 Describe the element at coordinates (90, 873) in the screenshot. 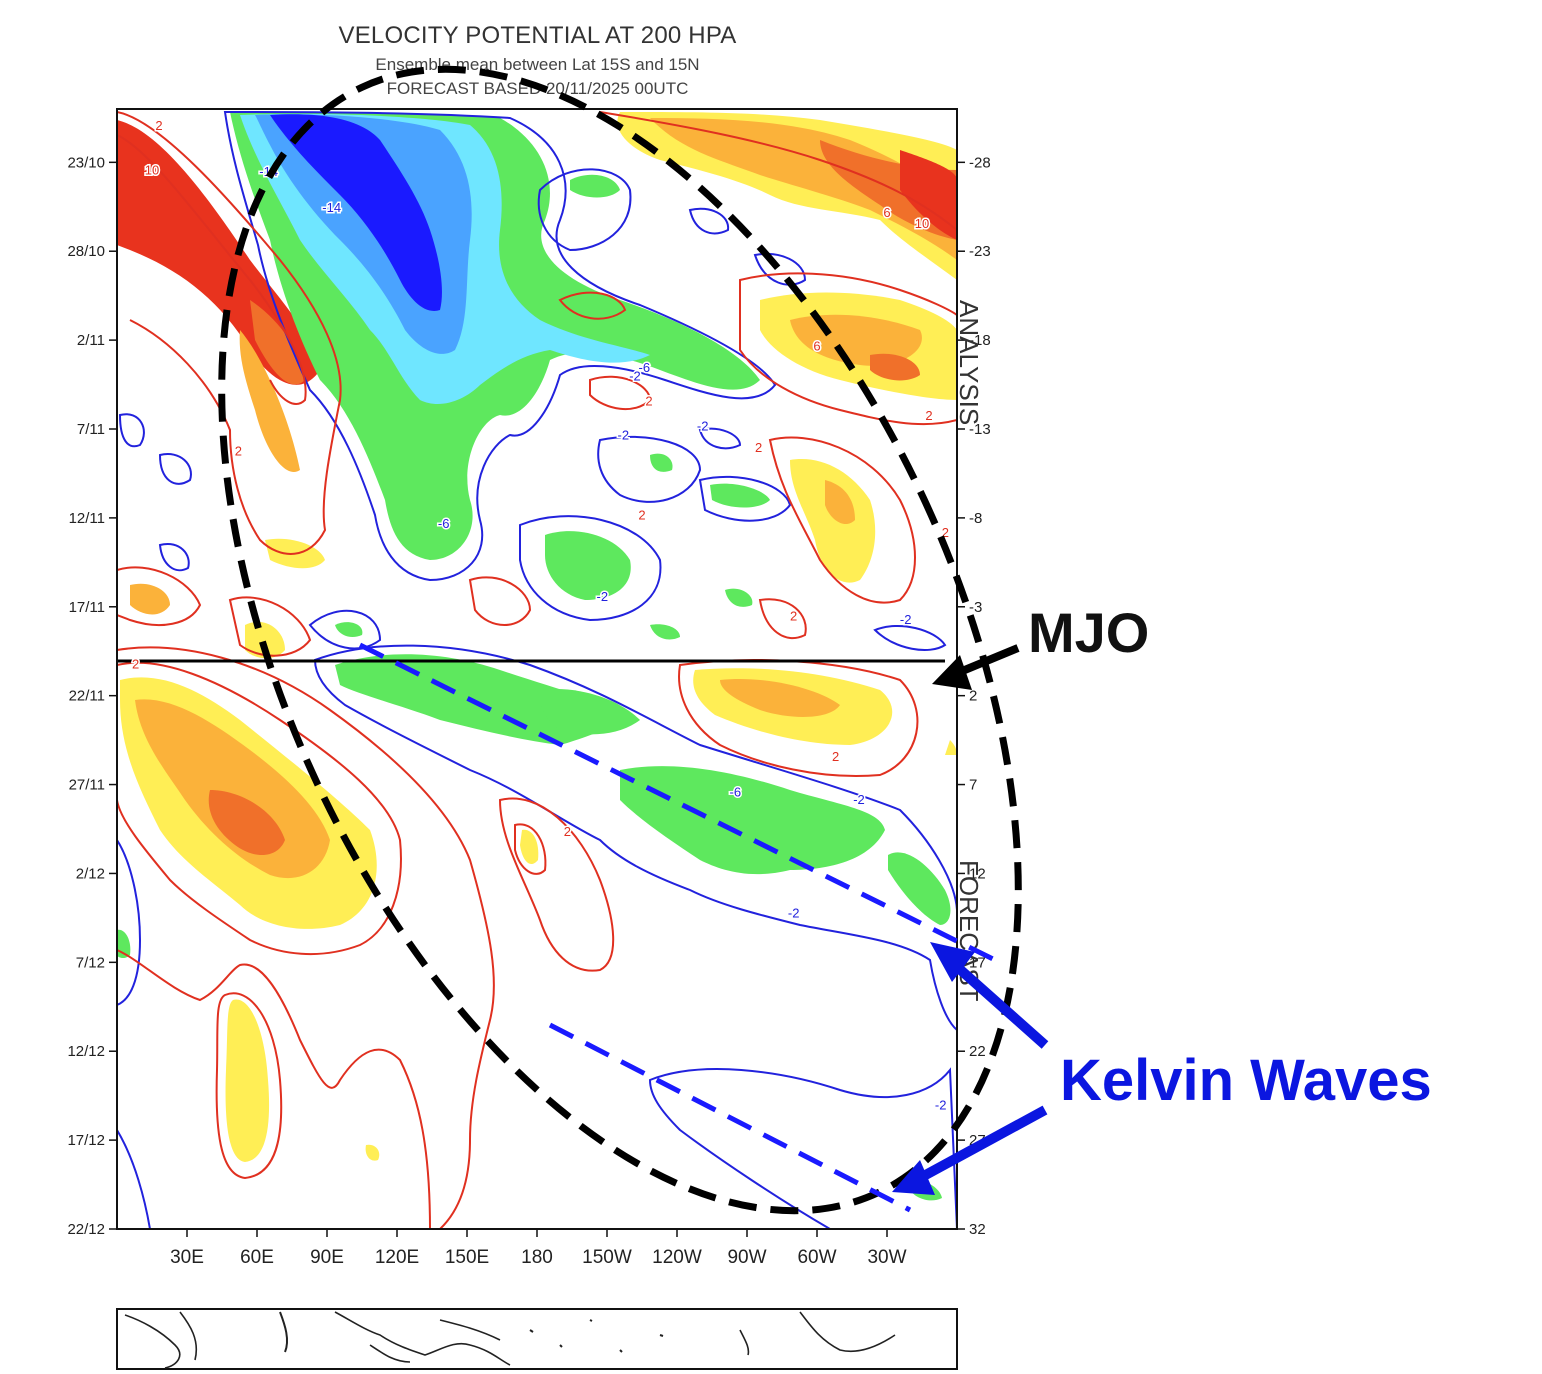

I see `y-tick-label-left: 2/12` at that location.